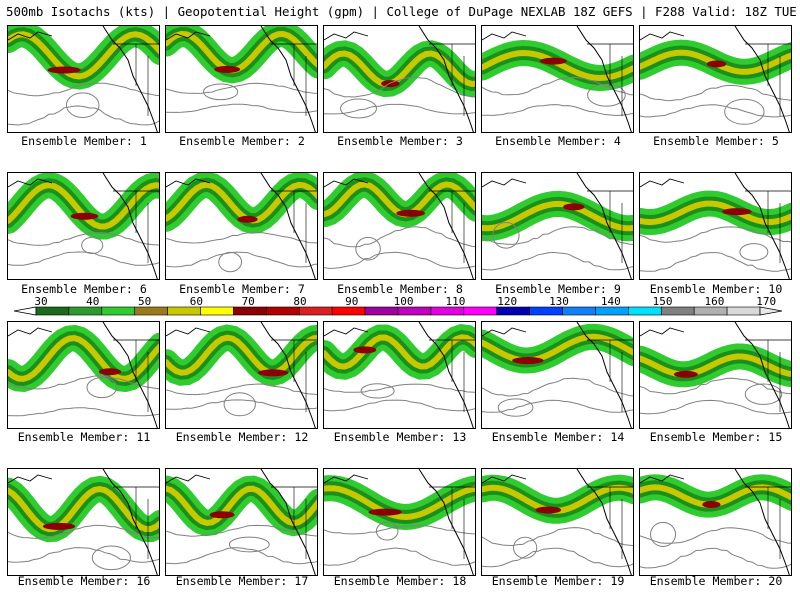  What do you see at coordinates (242, 289) in the screenshot?
I see `ensemble-member-caption: Ensemble Member: 7` at bounding box center [242, 289].